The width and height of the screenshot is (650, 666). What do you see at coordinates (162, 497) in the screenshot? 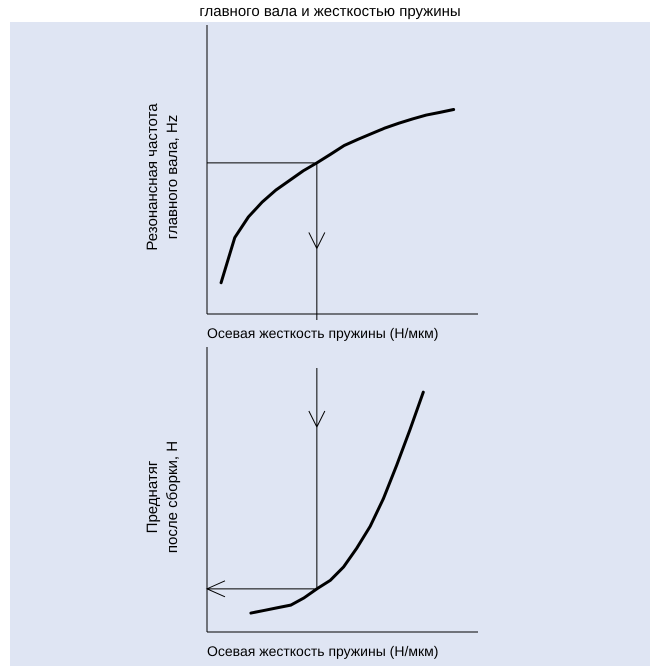
I see `y-axis-title: Преднатяг после сборки, Н` at bounding box center [162, 497].